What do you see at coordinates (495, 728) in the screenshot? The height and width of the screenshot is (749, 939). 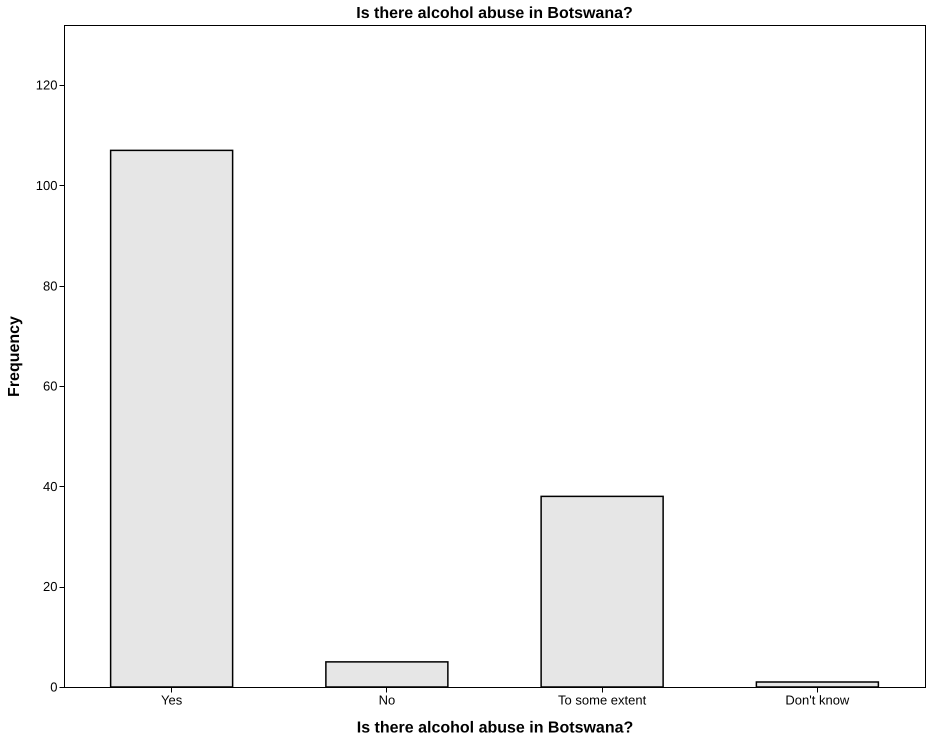 I see `x-axis-title: Is there alcohol abuse in Botswana?` at bounding box center [495, 728].